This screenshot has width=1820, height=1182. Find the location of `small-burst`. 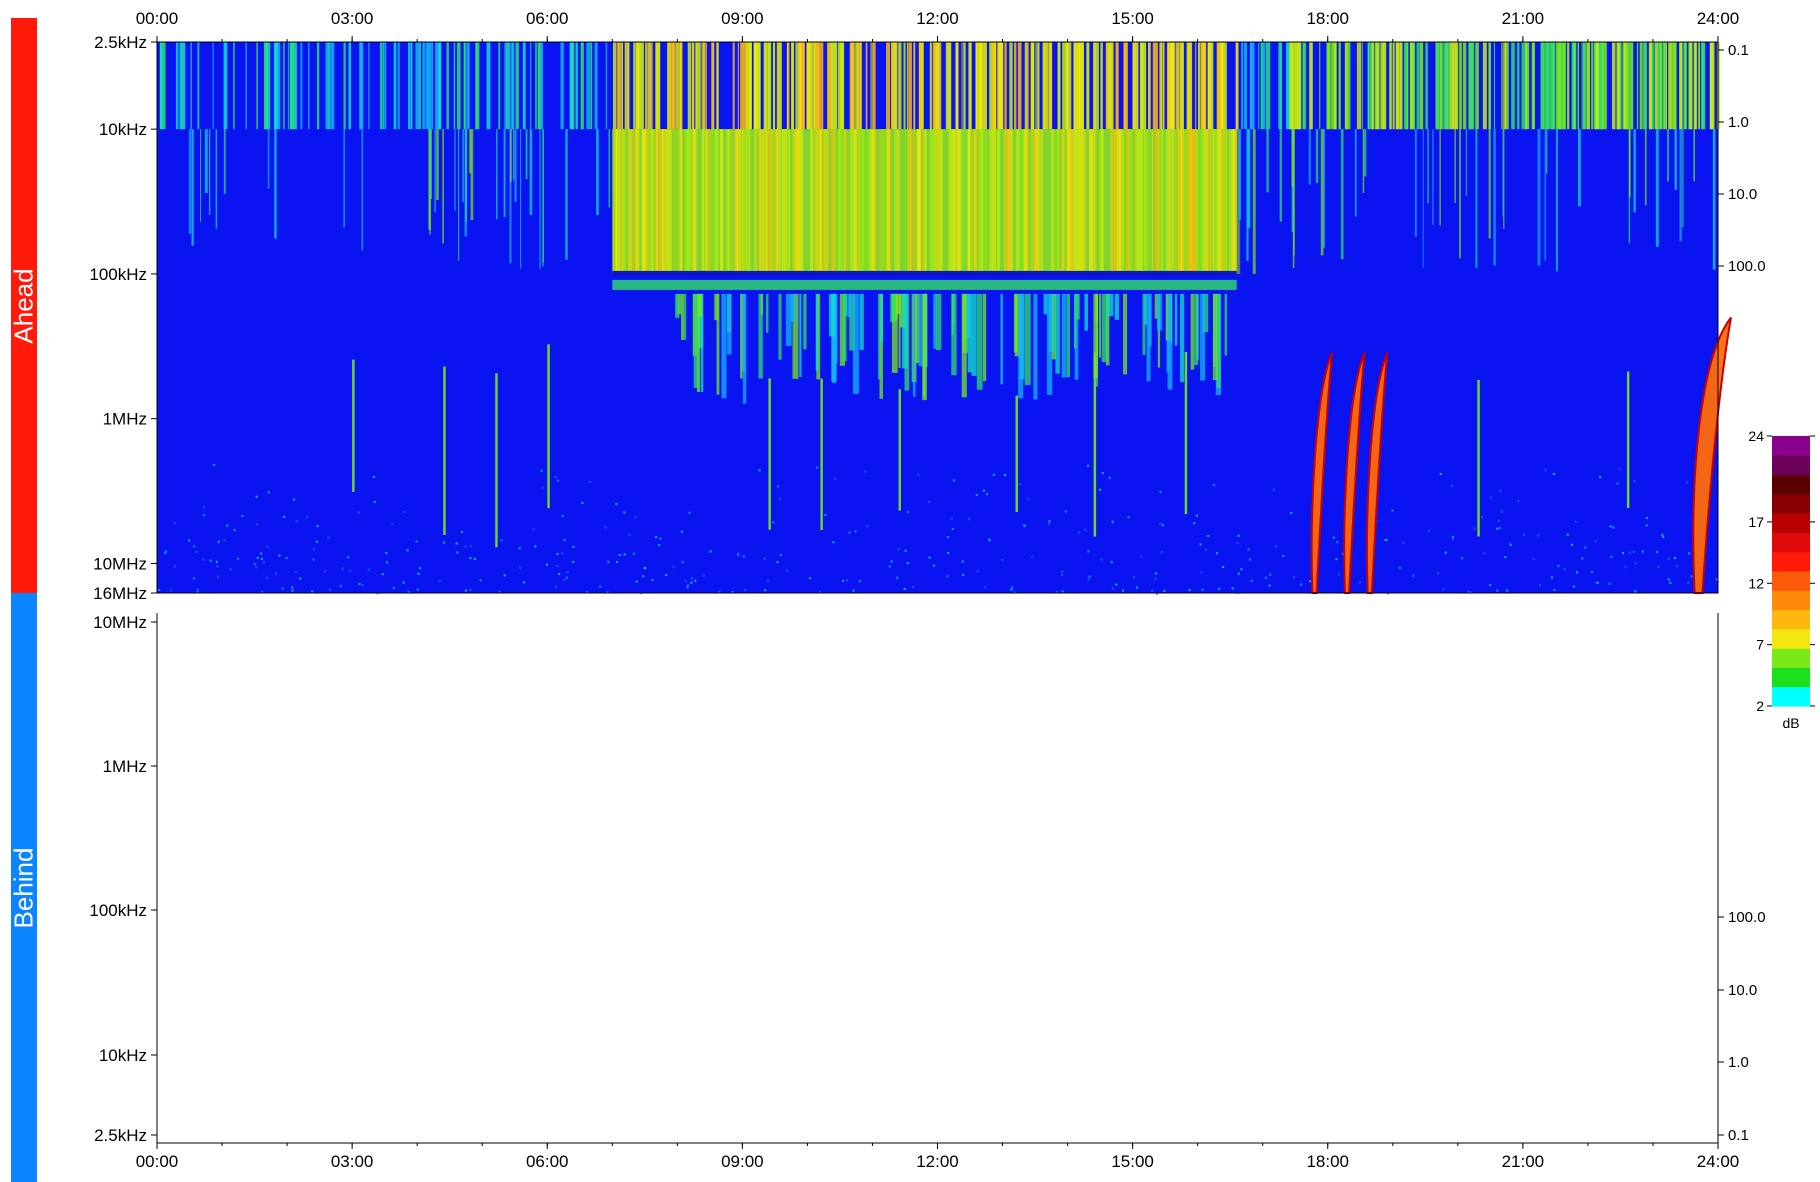

small-burst is located at coordinates (769, 454).